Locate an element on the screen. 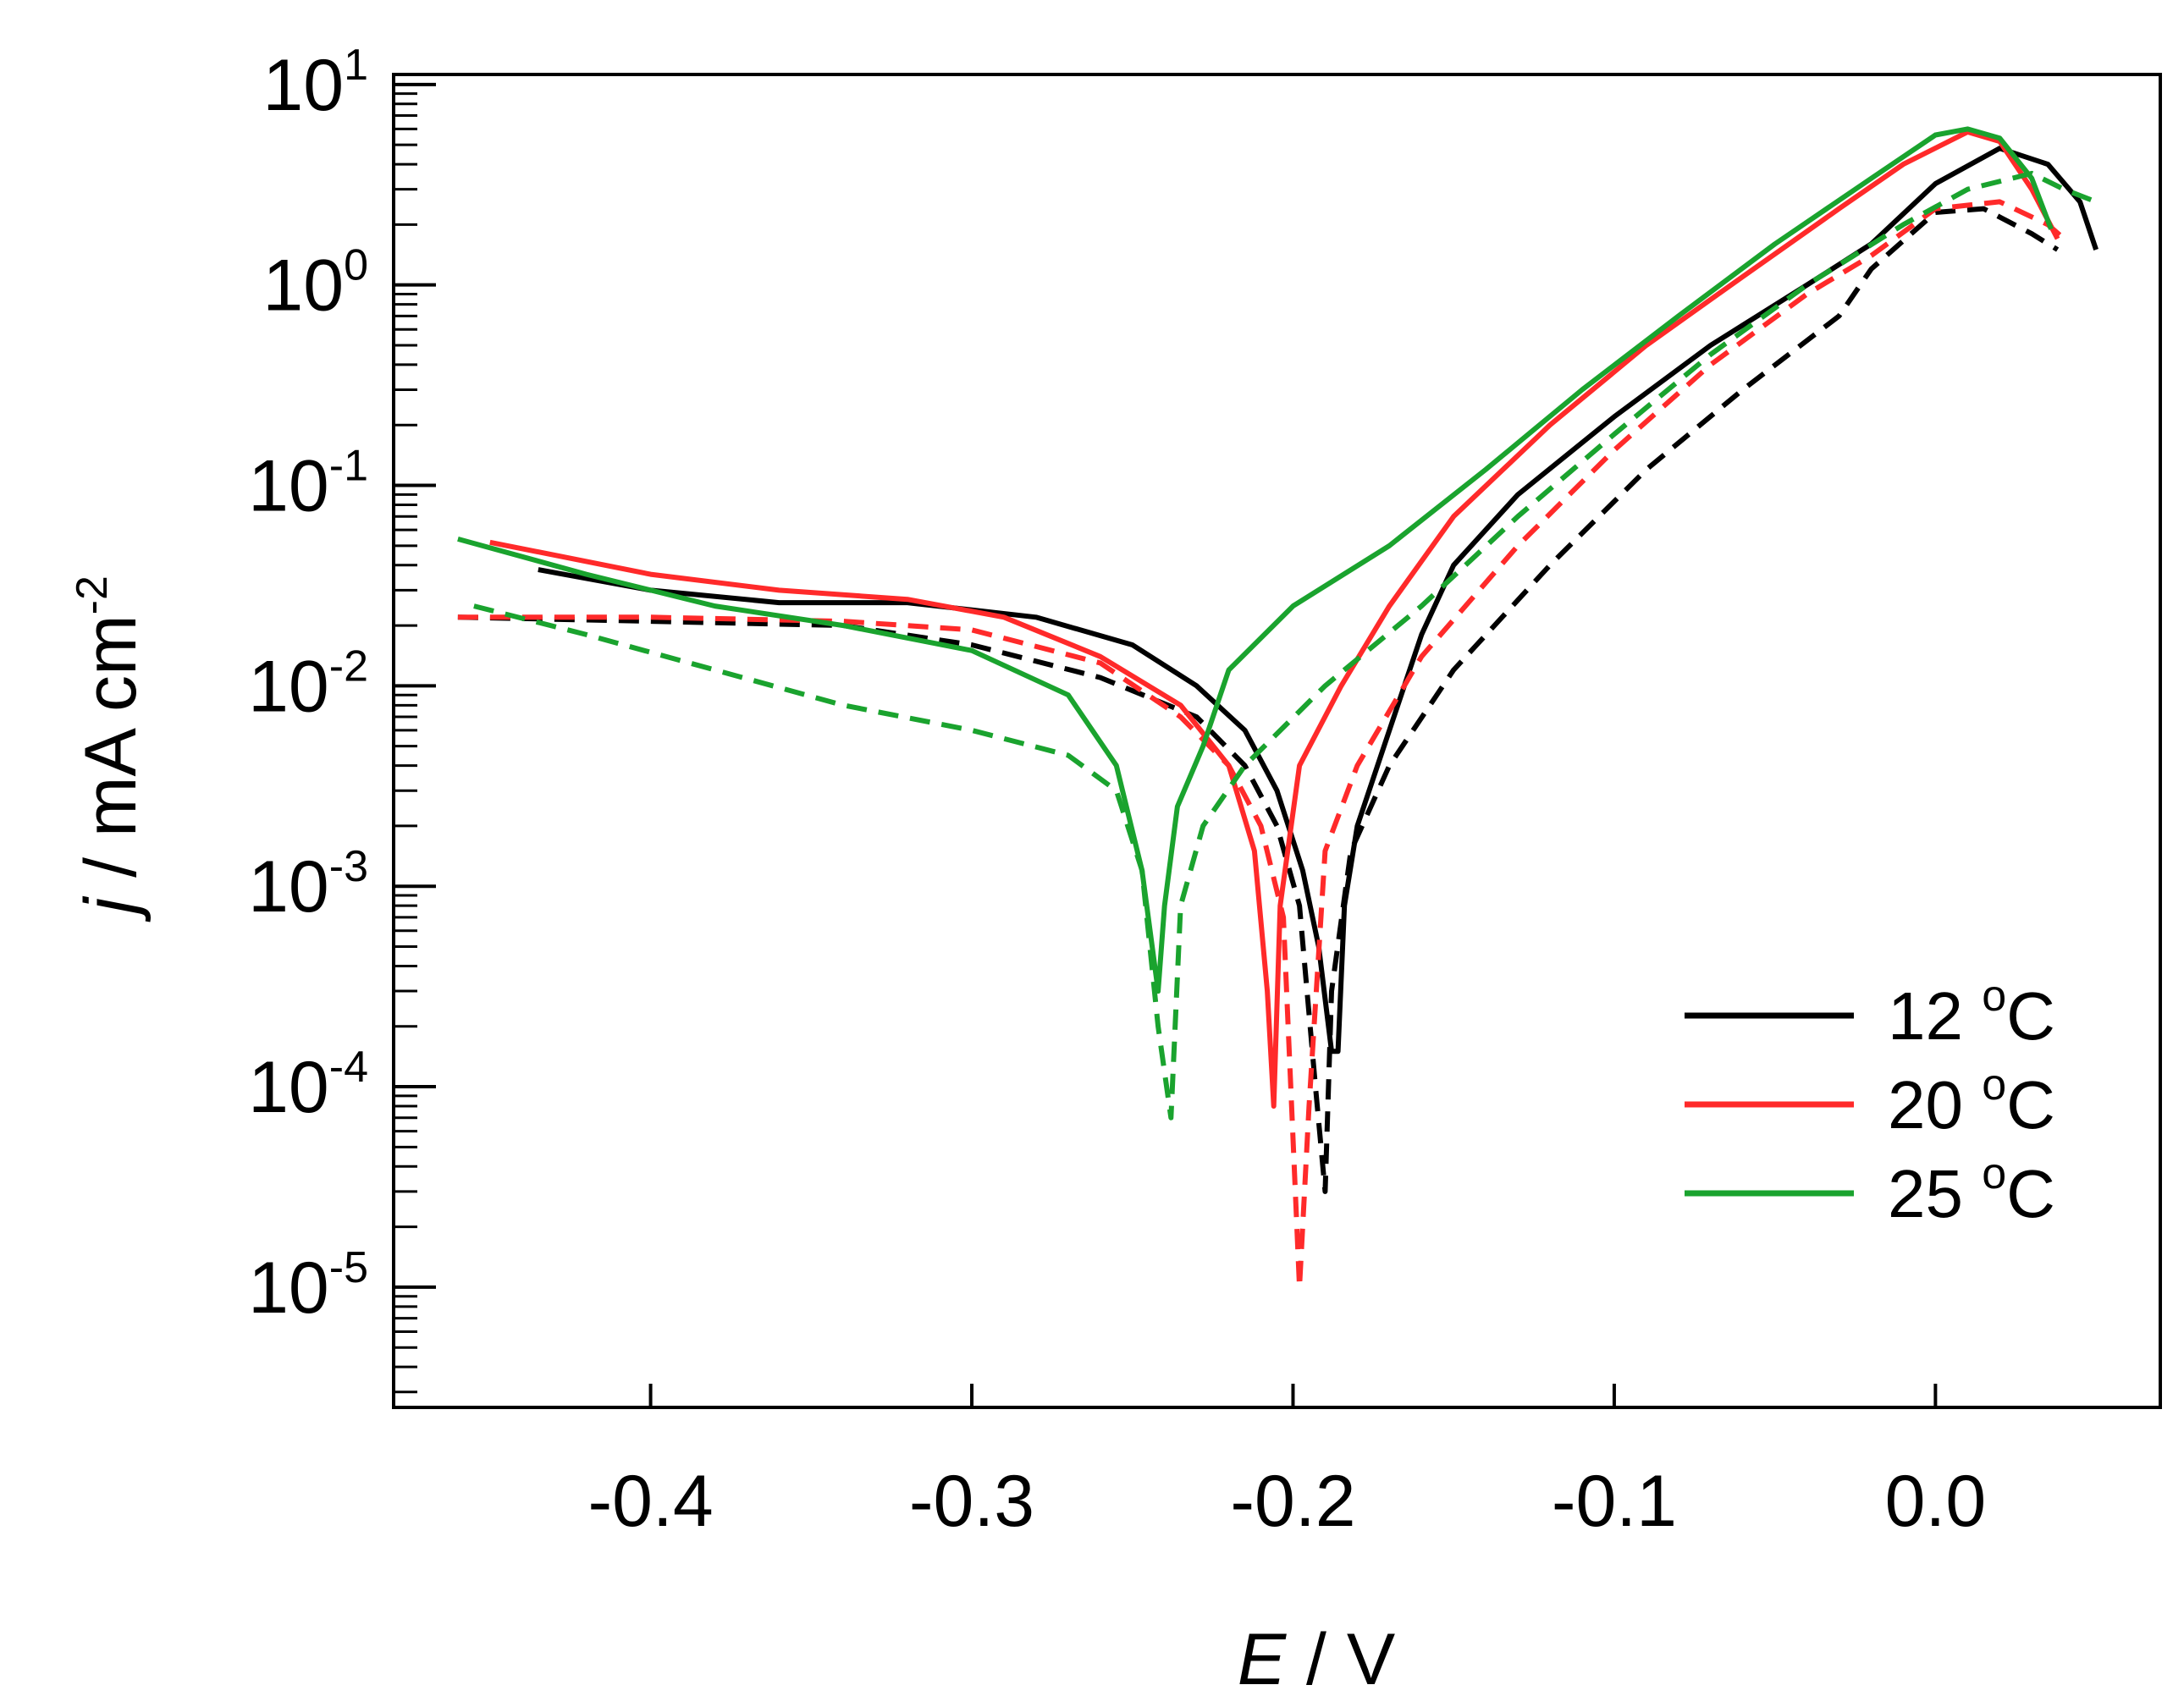 The image size is (2184, 1696). y-tick-label: 10⁻¹ is located at coordinates (308, 484).